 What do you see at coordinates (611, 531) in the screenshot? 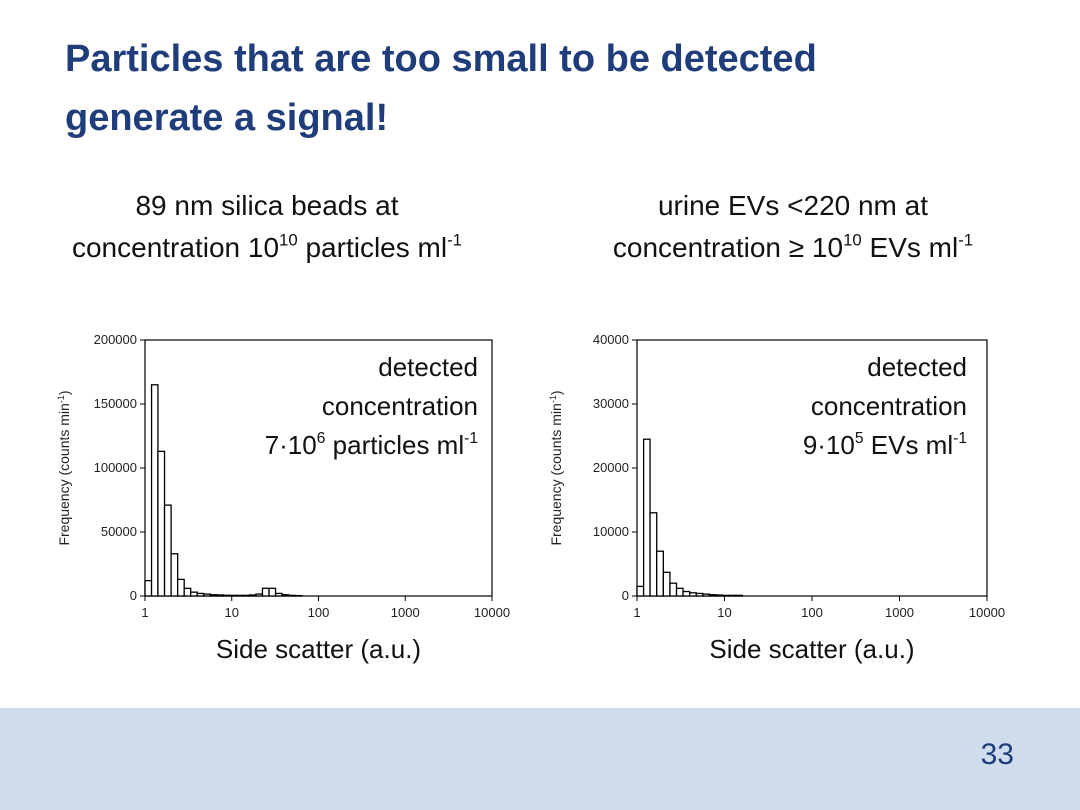
I see `y-tick-label: 10000` at bounding box center [611, 531].